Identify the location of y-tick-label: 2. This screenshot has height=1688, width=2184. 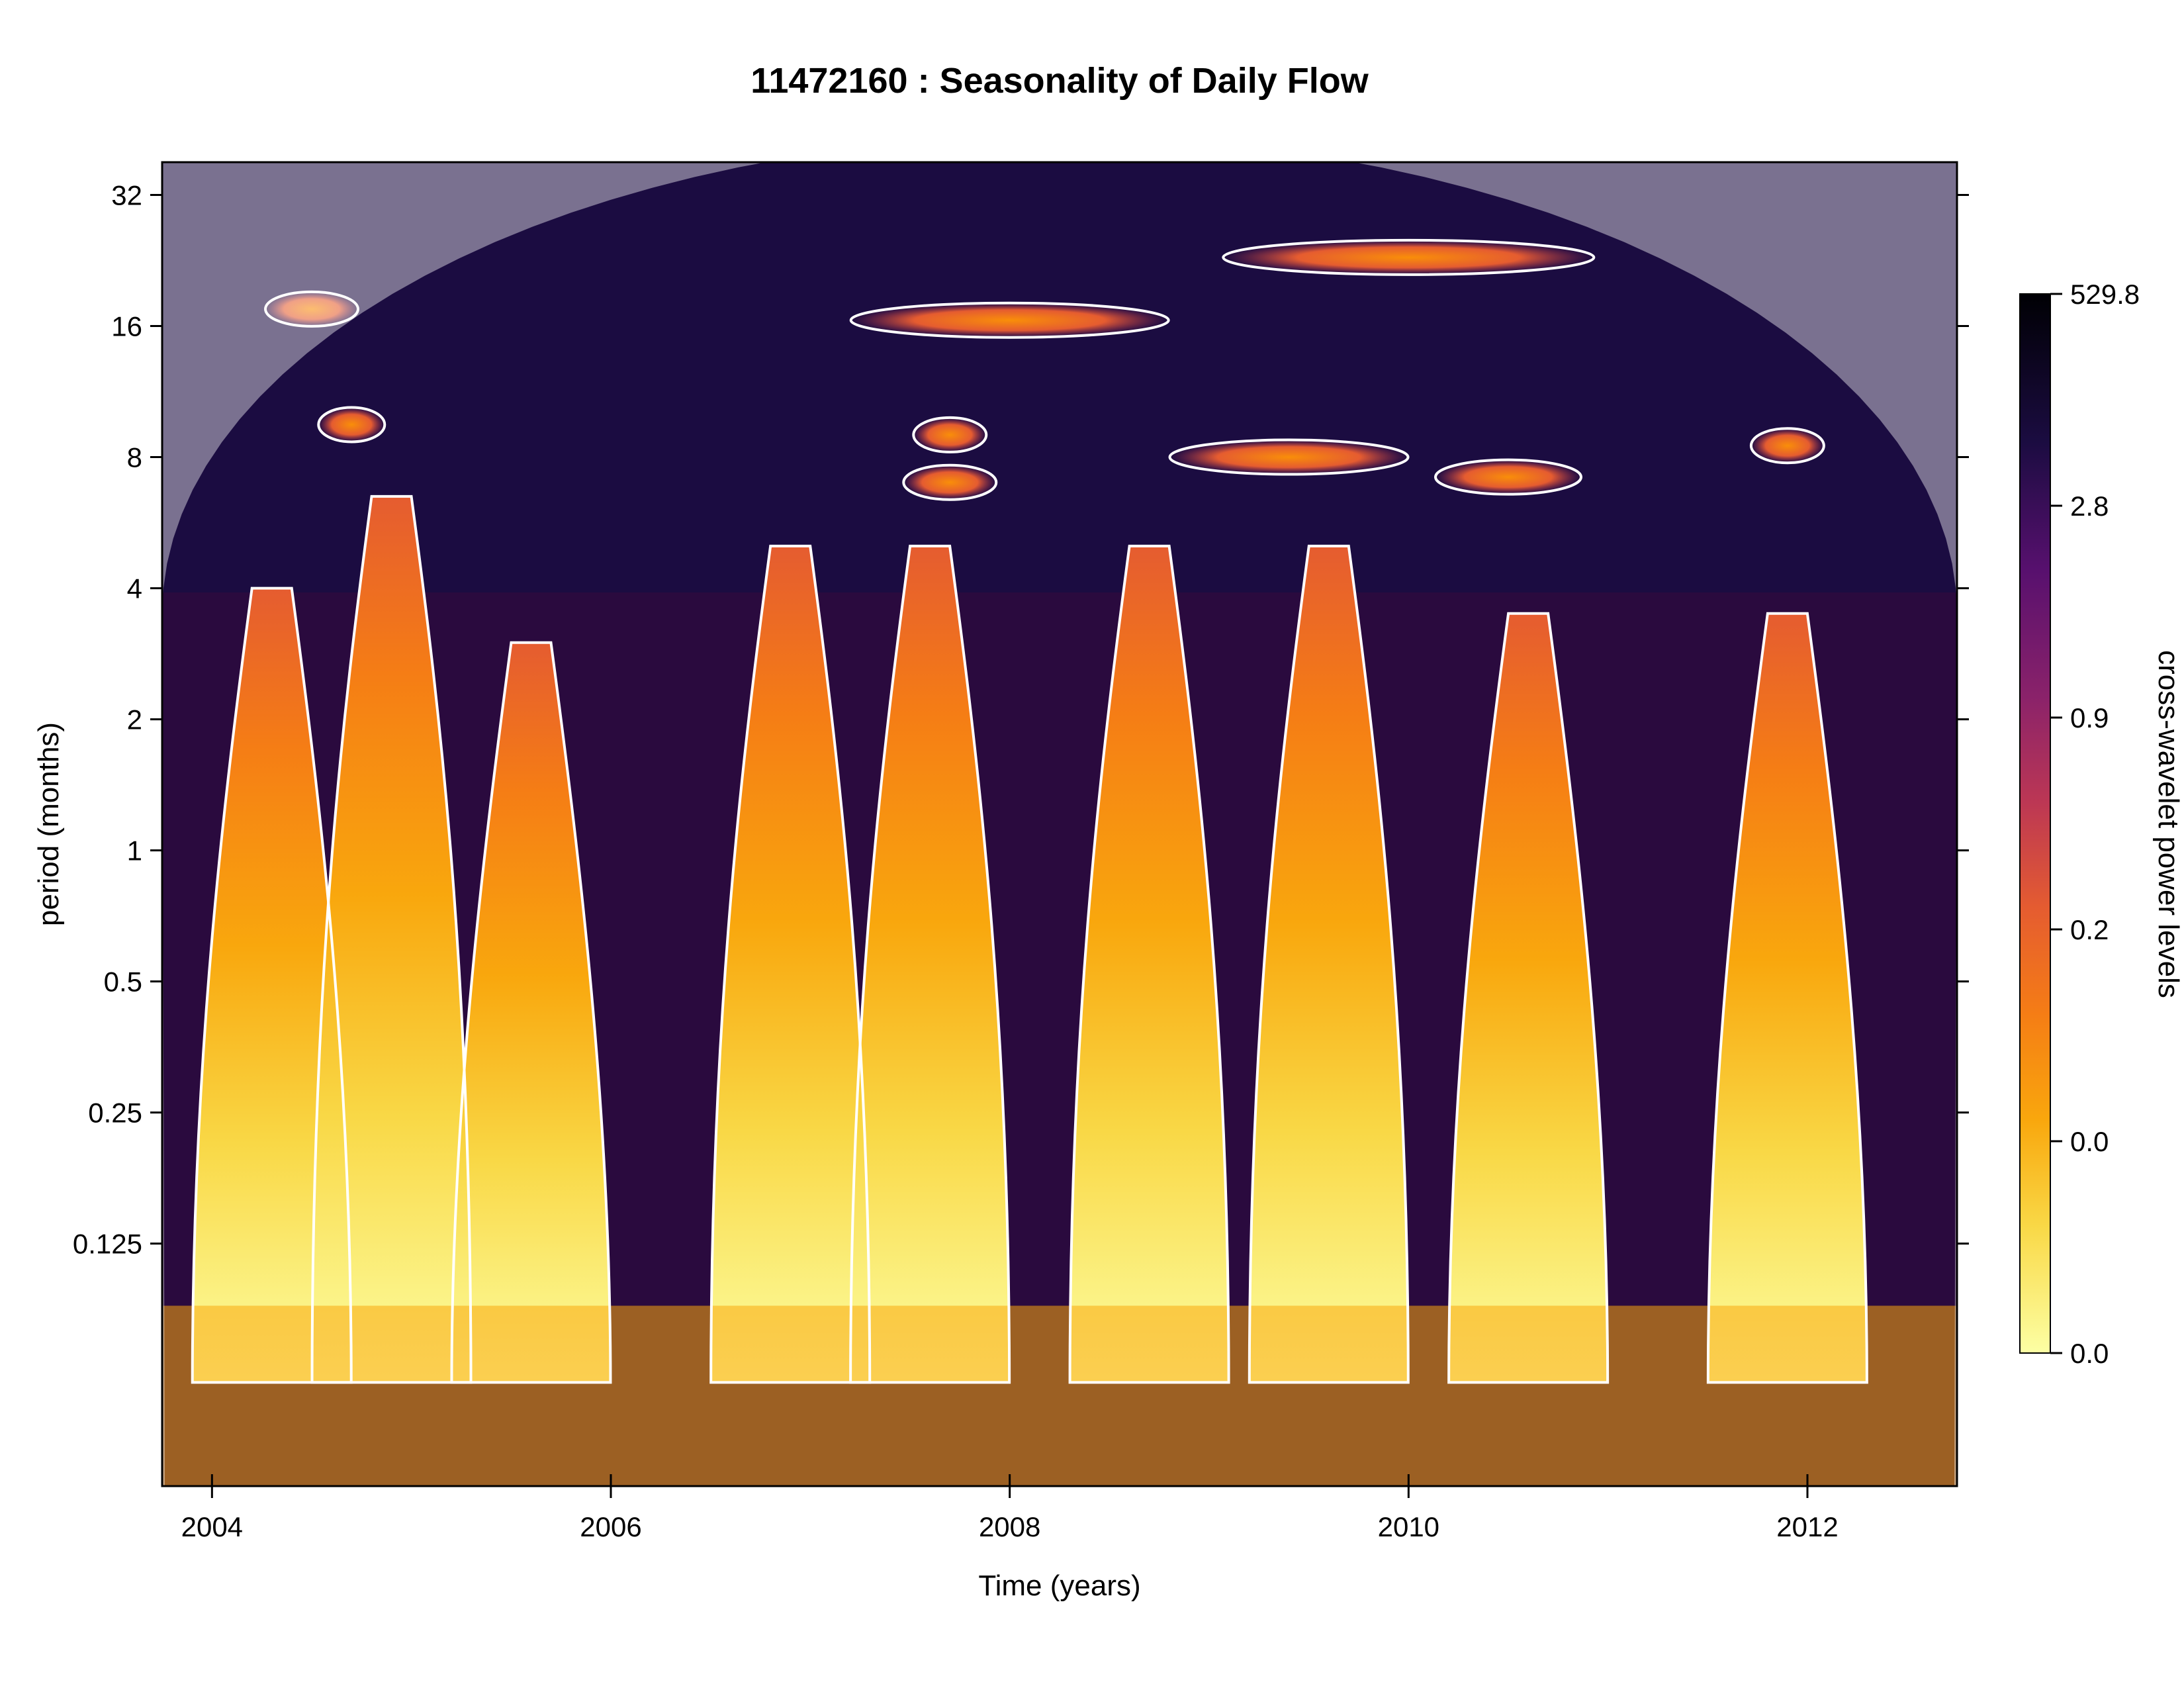
(134, 719).